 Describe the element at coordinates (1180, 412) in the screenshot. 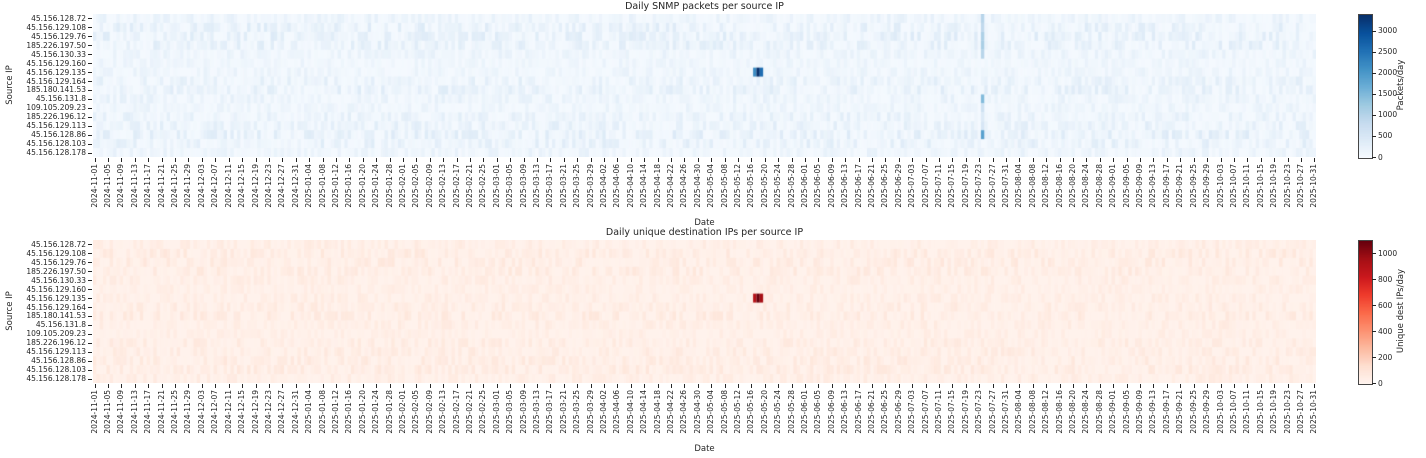

I see `x-tick-label-date: 2025-09-21` at that location.